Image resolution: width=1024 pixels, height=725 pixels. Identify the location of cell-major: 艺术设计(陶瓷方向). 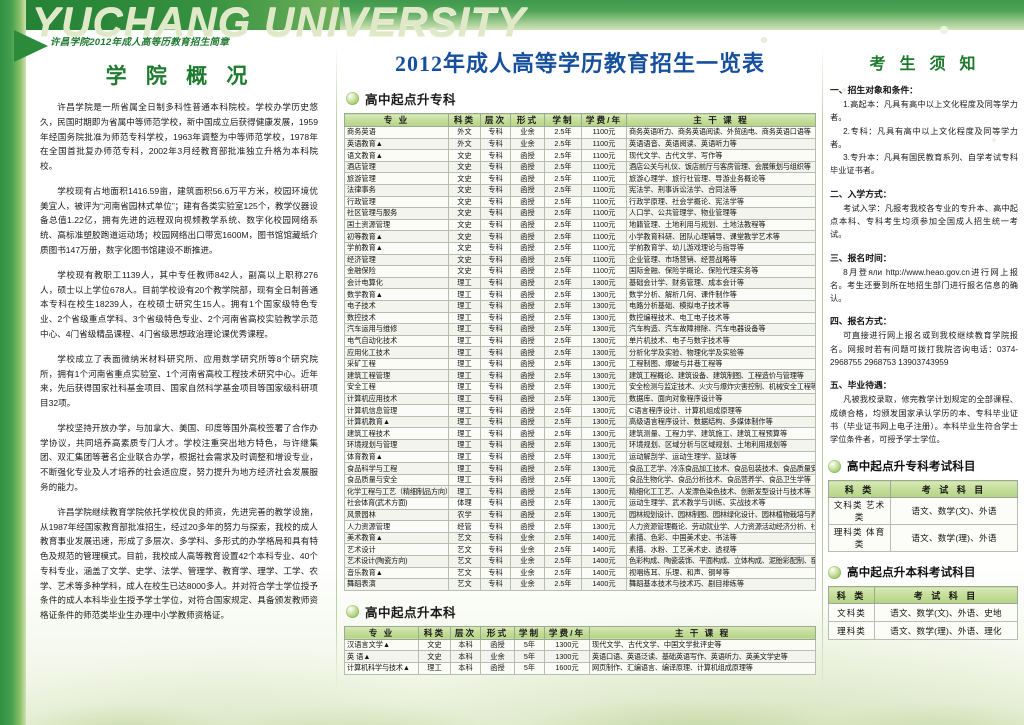
(396, 561).